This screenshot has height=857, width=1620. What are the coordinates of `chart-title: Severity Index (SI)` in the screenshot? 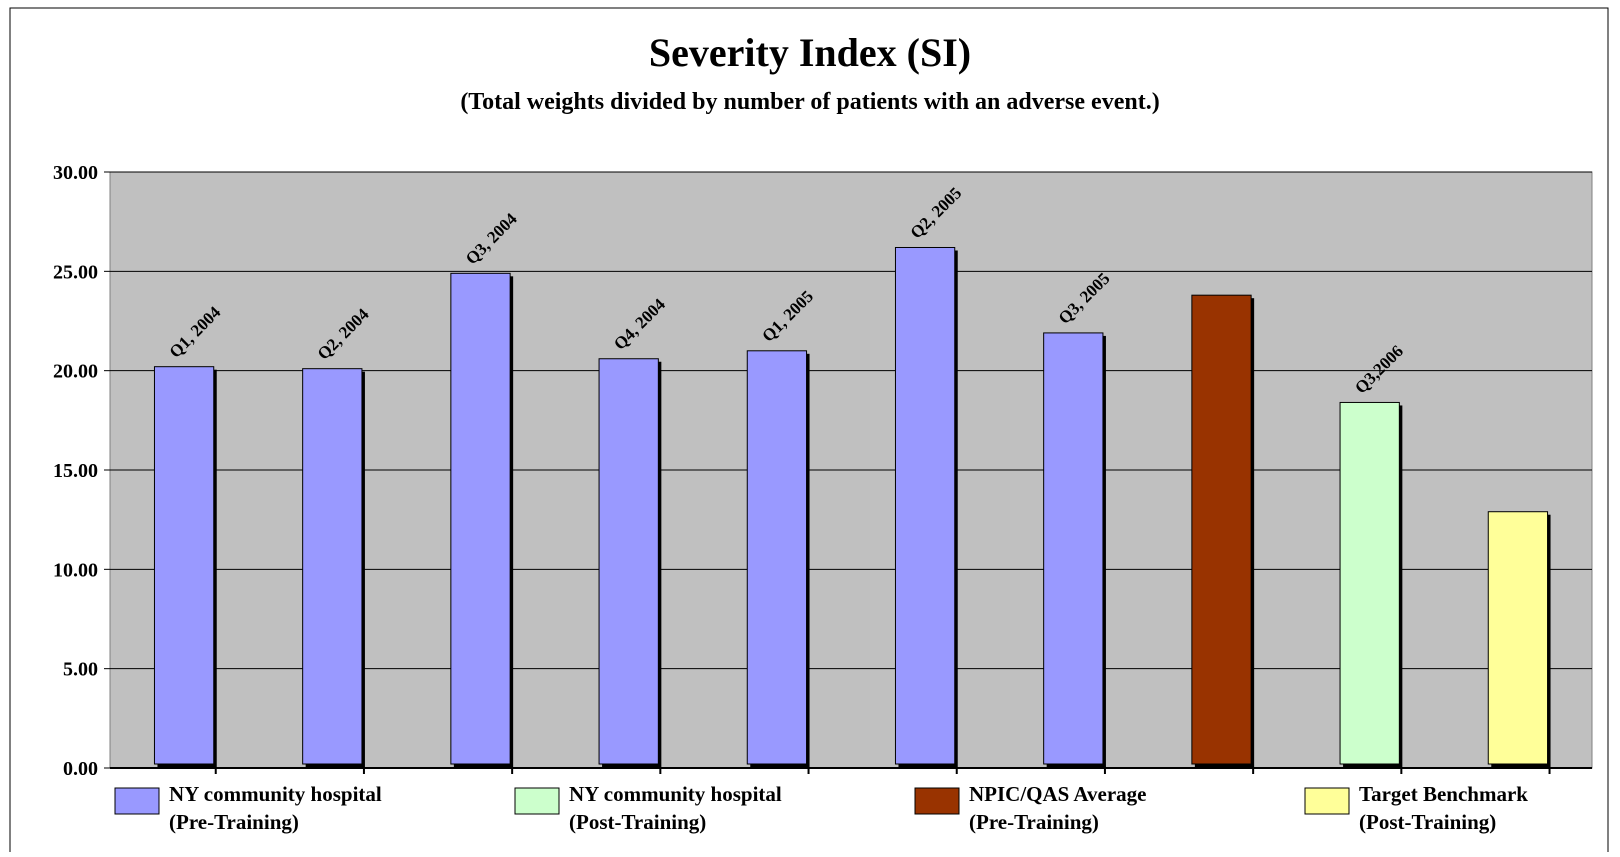 It's located at (810, 52).